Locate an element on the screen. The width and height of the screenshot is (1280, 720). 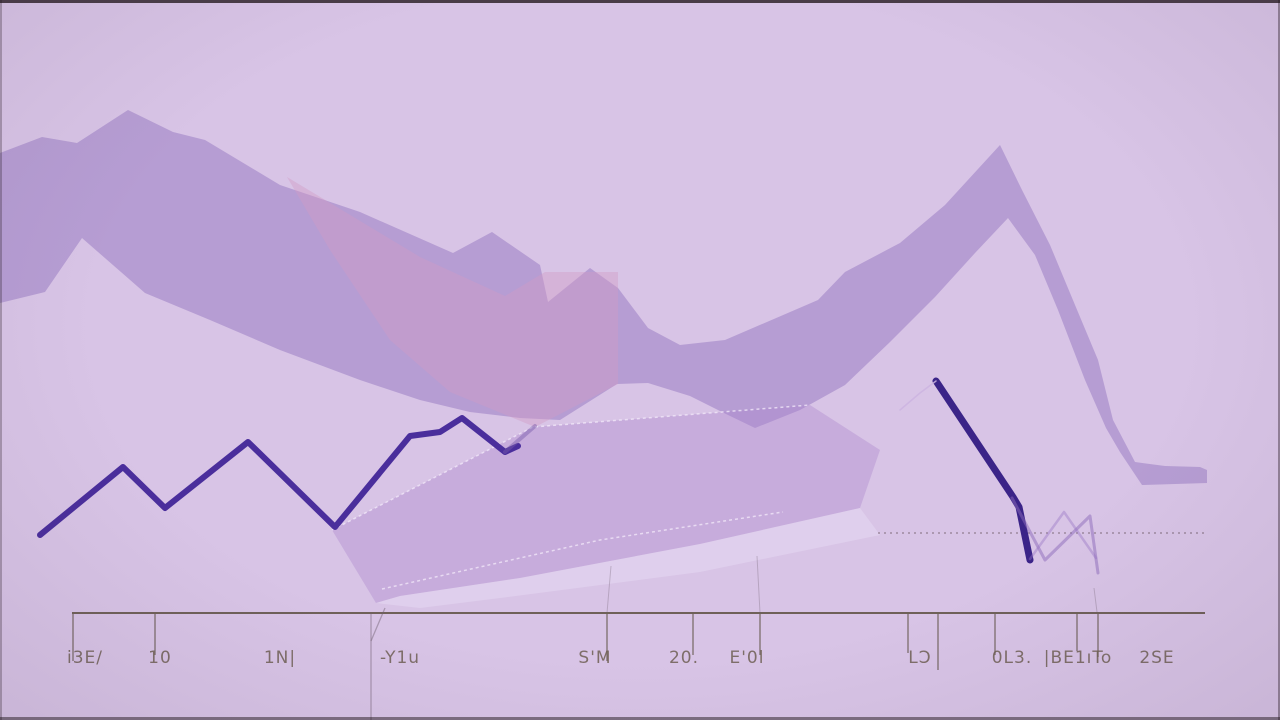
x-axis-label: S'M is located at coordinates (595, 658).